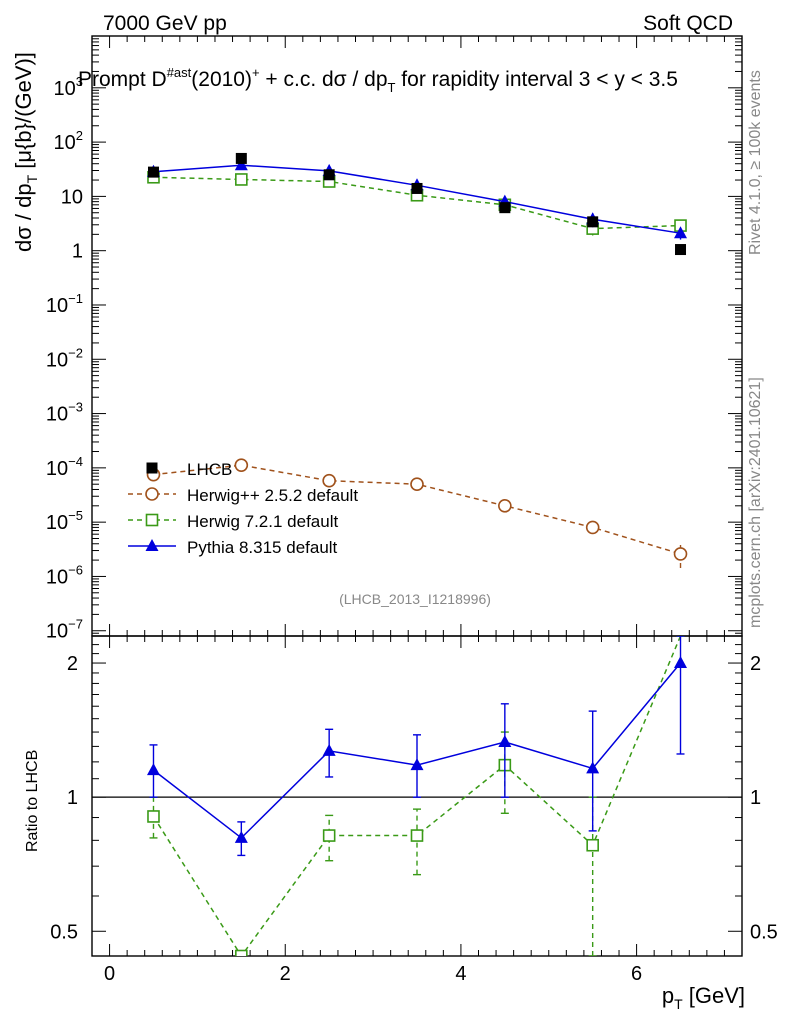 The image size is (786, 1024). I want to click on x-axis-label-sub: T, so click(678, 1004).